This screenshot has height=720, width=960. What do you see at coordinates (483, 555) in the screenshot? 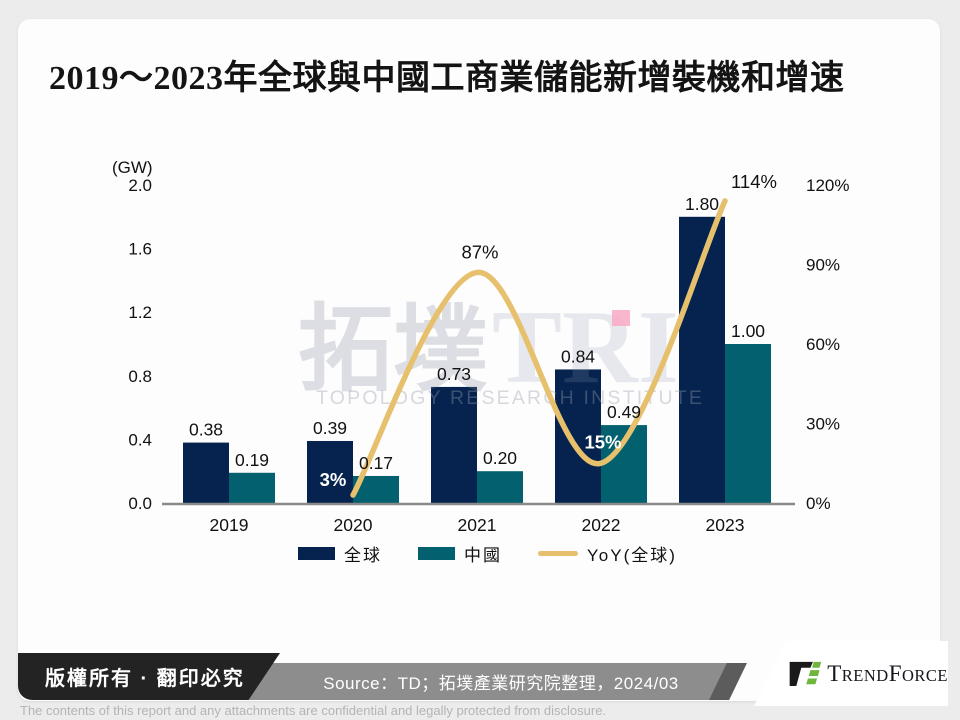
I see `legend-label-china: 中國` at bounding box center [483, 555].